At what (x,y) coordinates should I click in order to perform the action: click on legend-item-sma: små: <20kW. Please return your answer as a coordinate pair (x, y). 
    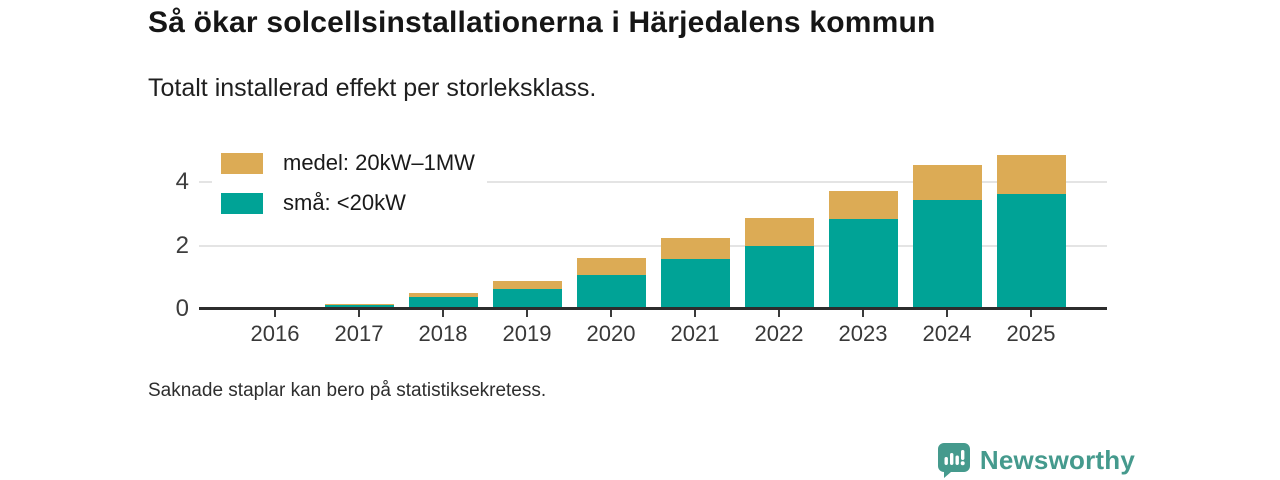
    Looking at the image, I should click on (348, 203).